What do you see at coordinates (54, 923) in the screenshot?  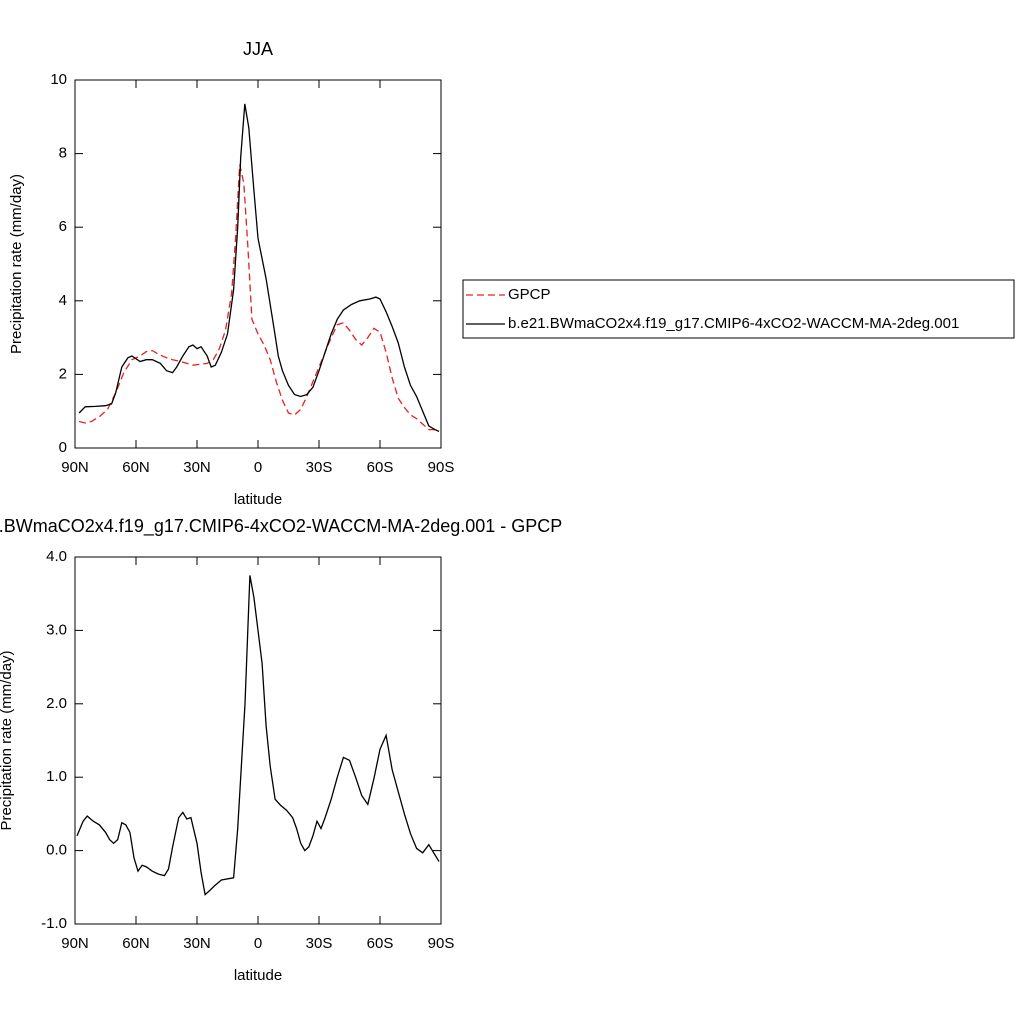 I see `y-tick-label: -1.0` at bounding box center [54, 923].